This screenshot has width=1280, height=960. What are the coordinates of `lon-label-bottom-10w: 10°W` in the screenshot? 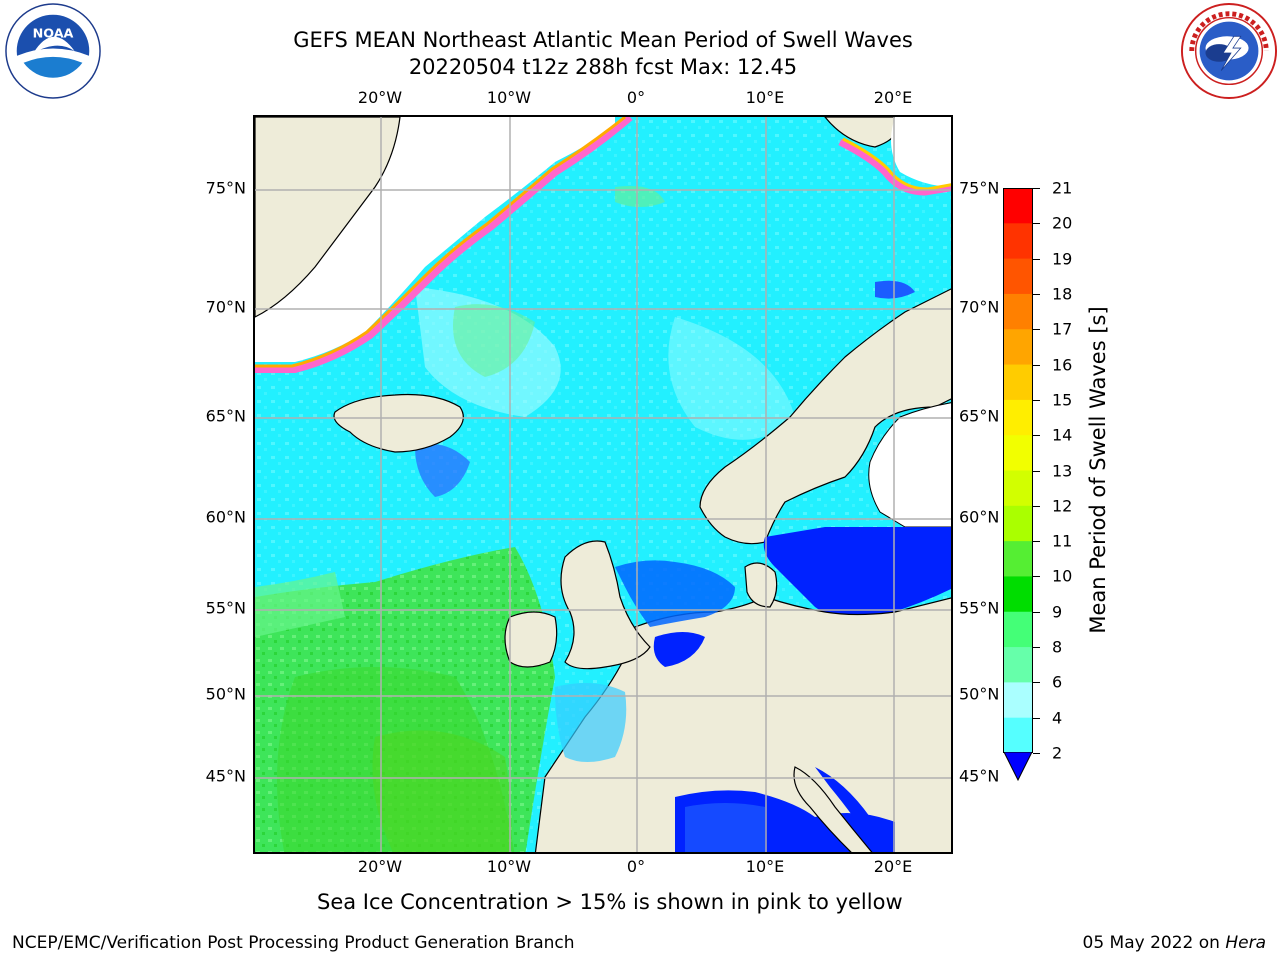 It's located at (509, 866).